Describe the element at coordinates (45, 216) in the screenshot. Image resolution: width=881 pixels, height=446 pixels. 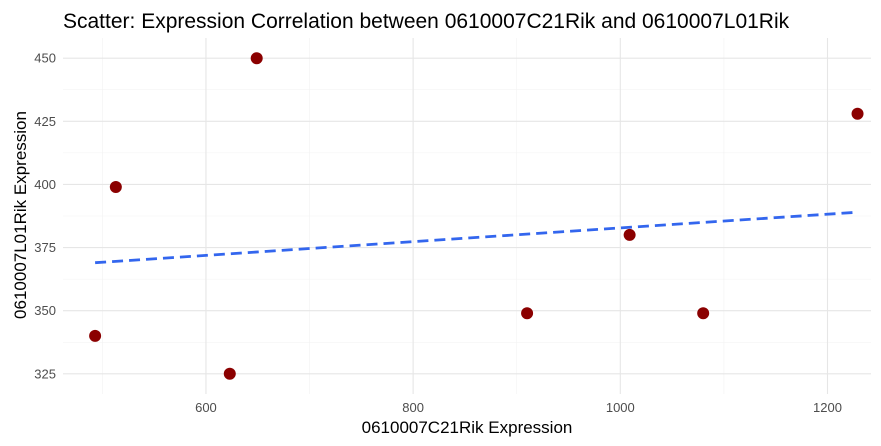
I see `y-tick-labels: 325 350 375 400 425 450` at that location.